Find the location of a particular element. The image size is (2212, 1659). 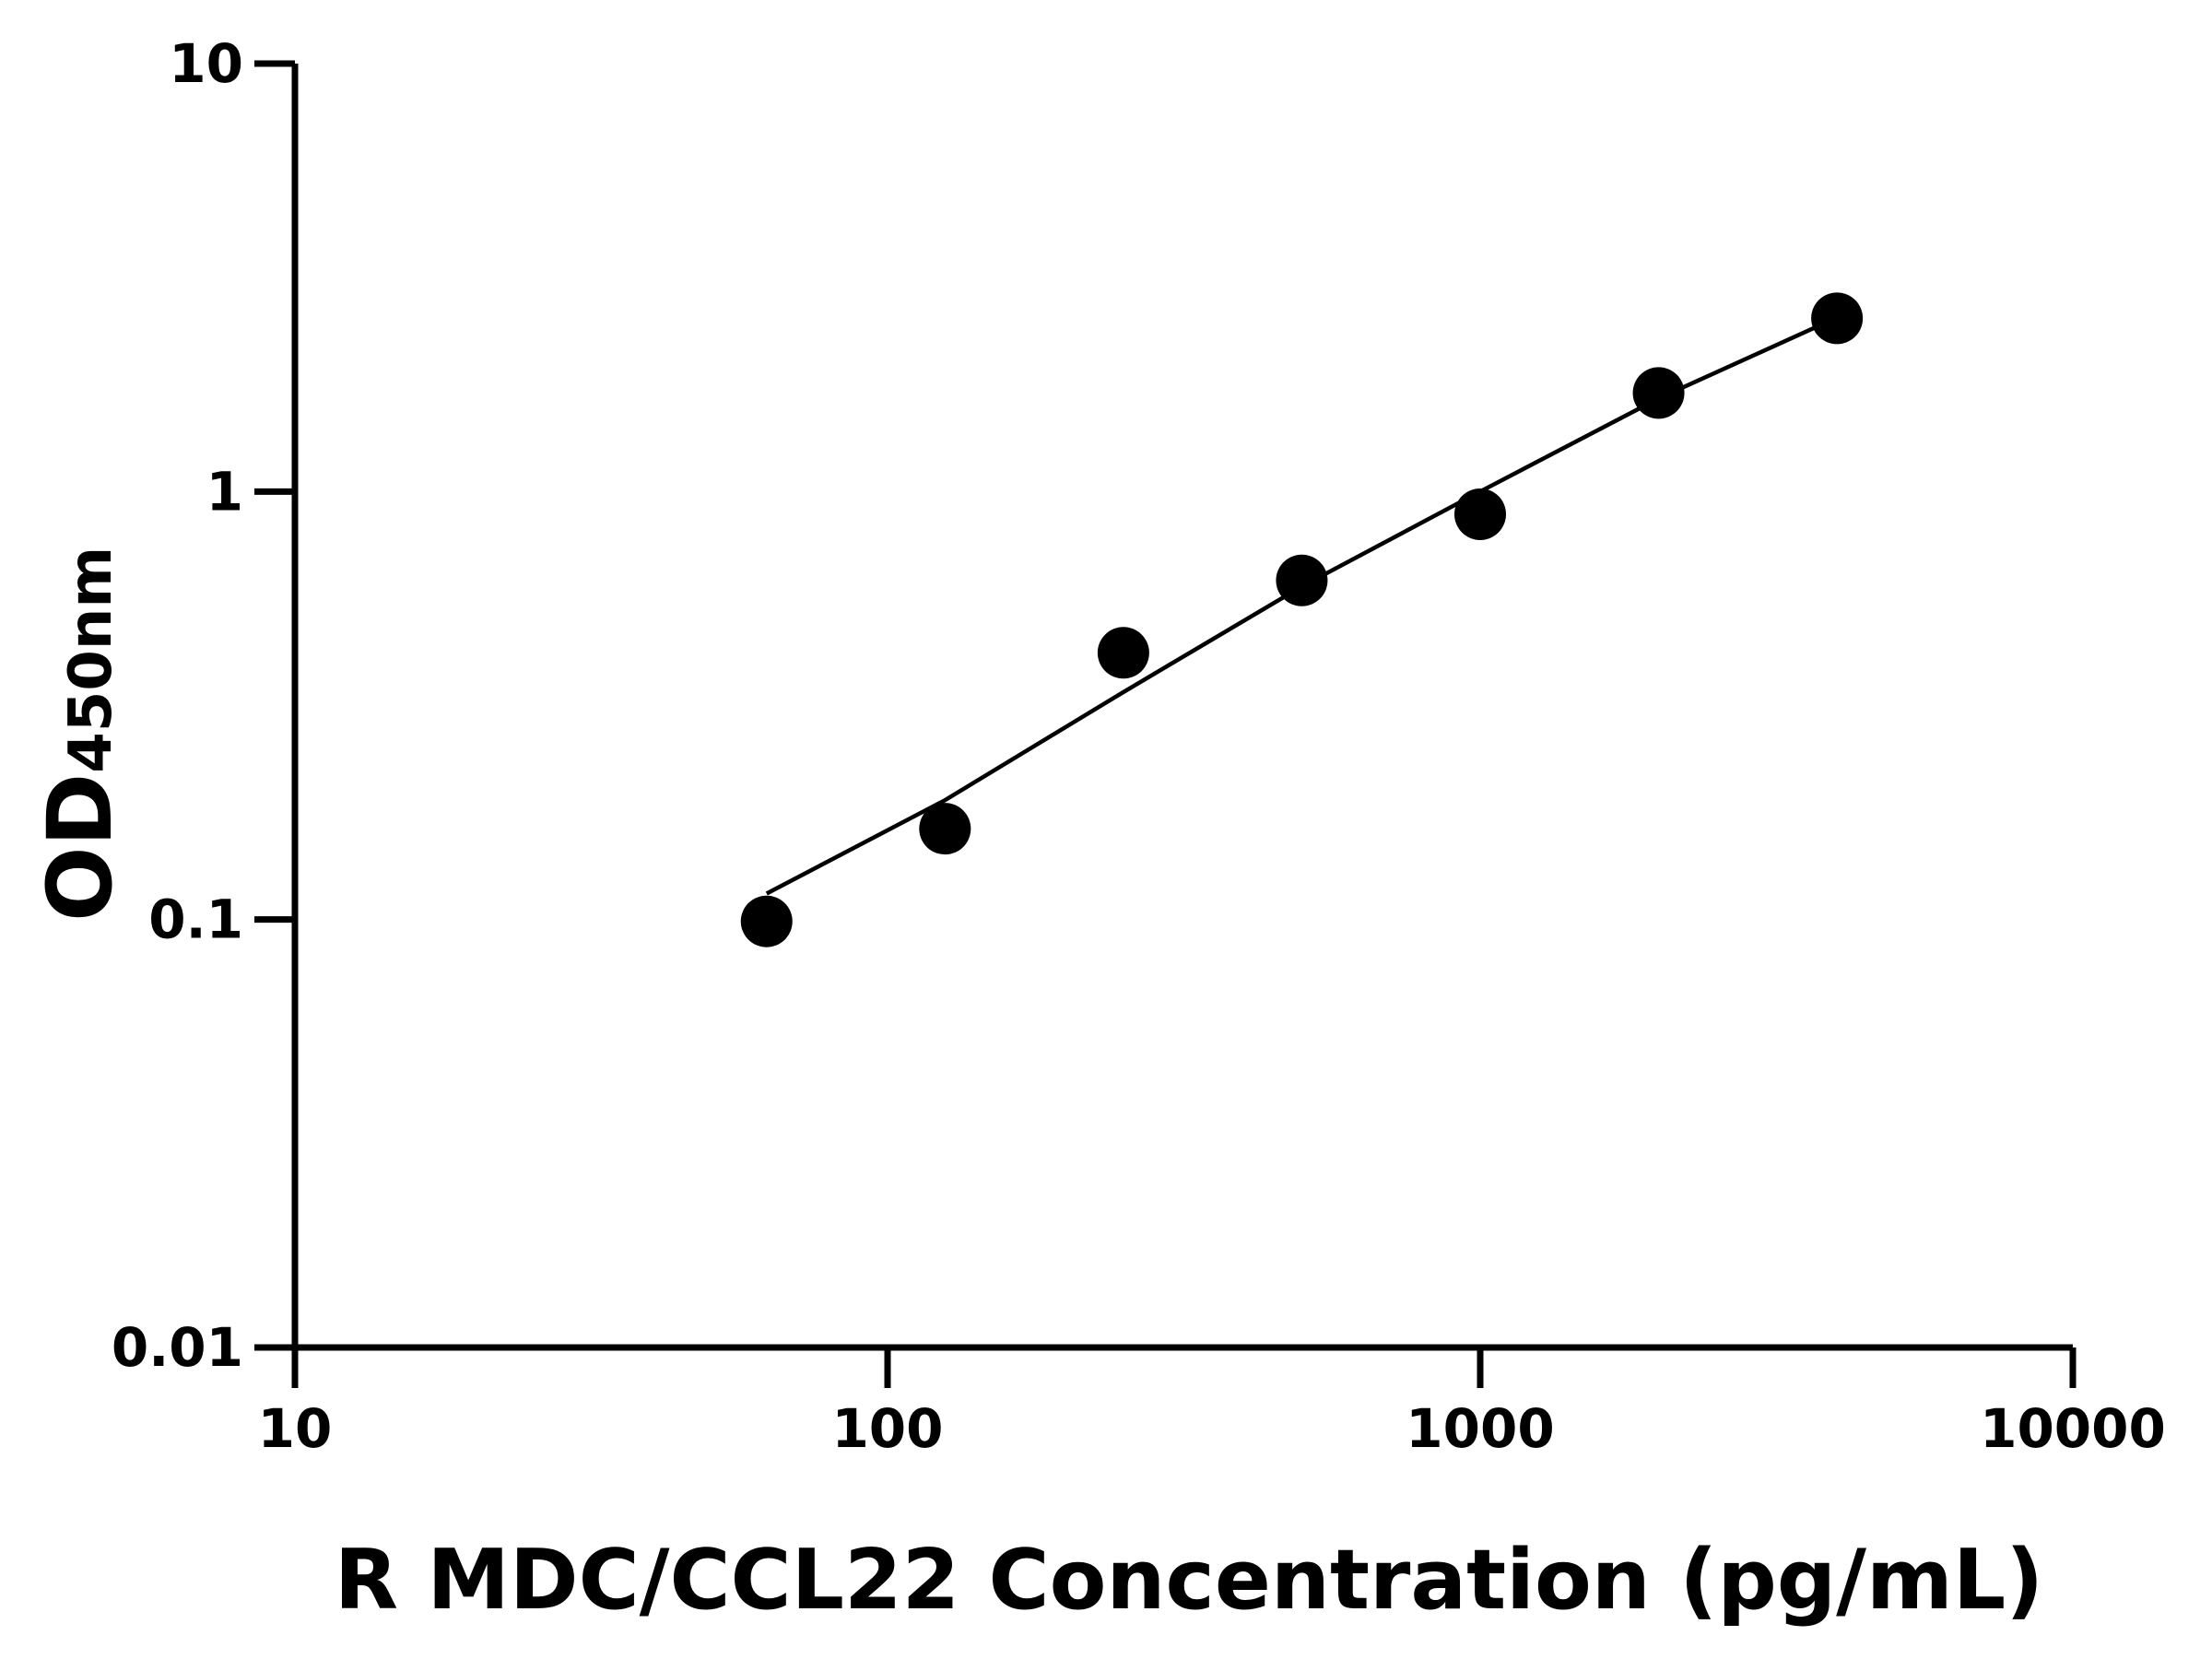

y-tick-label: 0.01 is located at coordinates (177, 1347).